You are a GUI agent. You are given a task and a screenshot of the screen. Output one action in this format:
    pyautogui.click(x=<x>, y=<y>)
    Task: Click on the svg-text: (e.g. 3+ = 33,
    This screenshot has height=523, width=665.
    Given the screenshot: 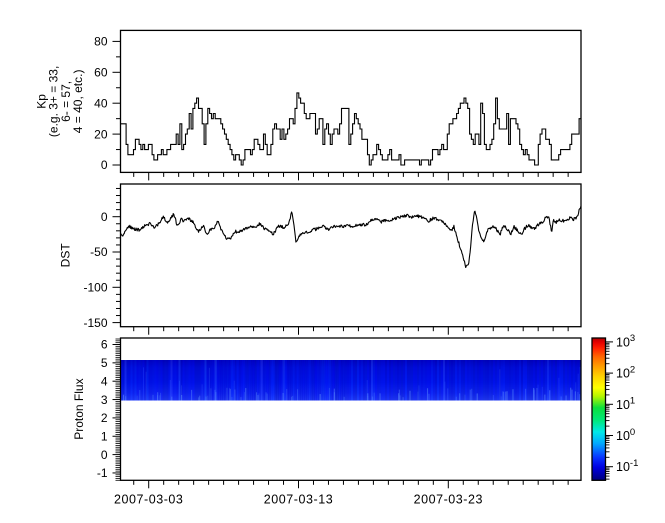 What is the action you would take?
    pyautogui.click(x=54, y=101)
    